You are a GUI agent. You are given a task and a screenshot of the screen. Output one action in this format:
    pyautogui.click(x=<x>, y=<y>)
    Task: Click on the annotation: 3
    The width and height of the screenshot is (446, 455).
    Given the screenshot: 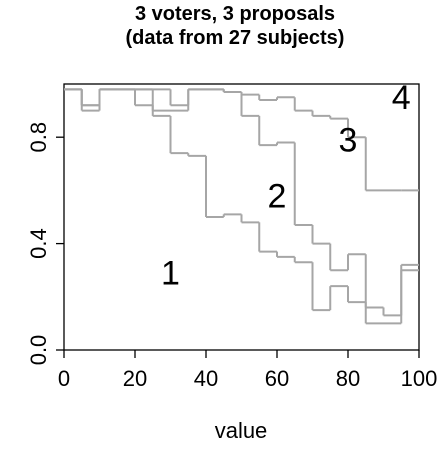 What is the action you would take?
    pyautogui.click(x=348, y=141)
    